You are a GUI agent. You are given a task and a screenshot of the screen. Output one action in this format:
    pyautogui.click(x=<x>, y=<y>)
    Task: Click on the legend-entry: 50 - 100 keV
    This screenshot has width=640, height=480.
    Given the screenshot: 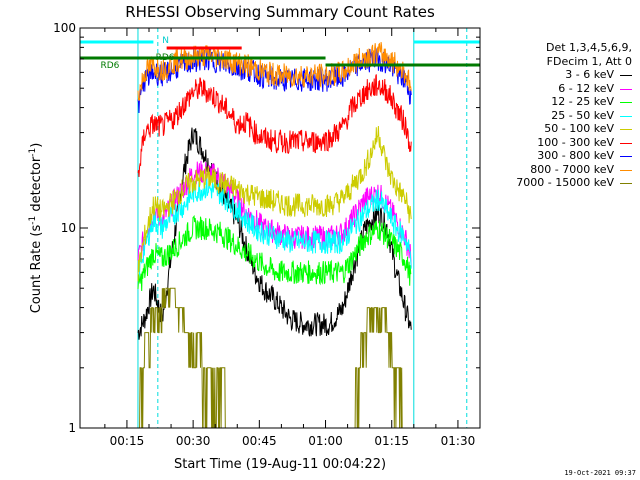 What is the action you would take?
    pyautogui.click(x=552, y=129)
    